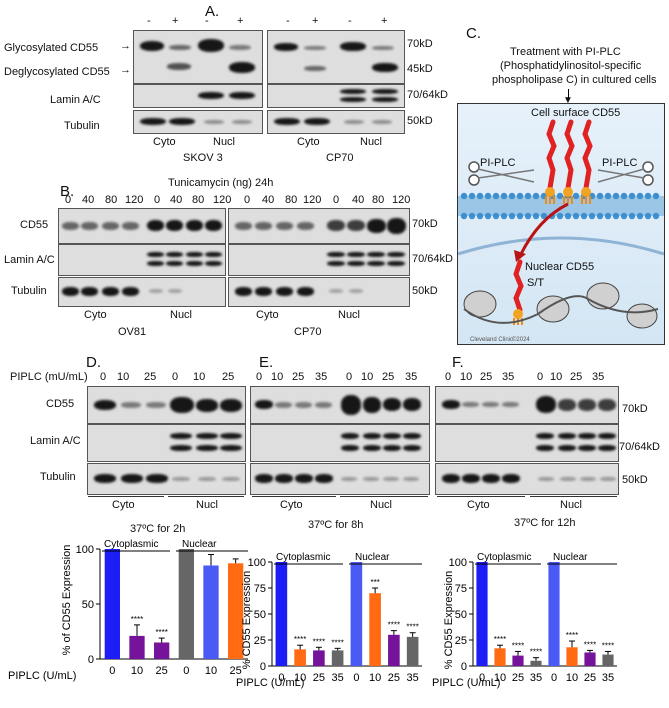 Image resolution: width=669 pixels, height=708 pixels. Describe the element at coordinates (527, 479) in the screenshot. I see `blot-f-tubulin` at that location.